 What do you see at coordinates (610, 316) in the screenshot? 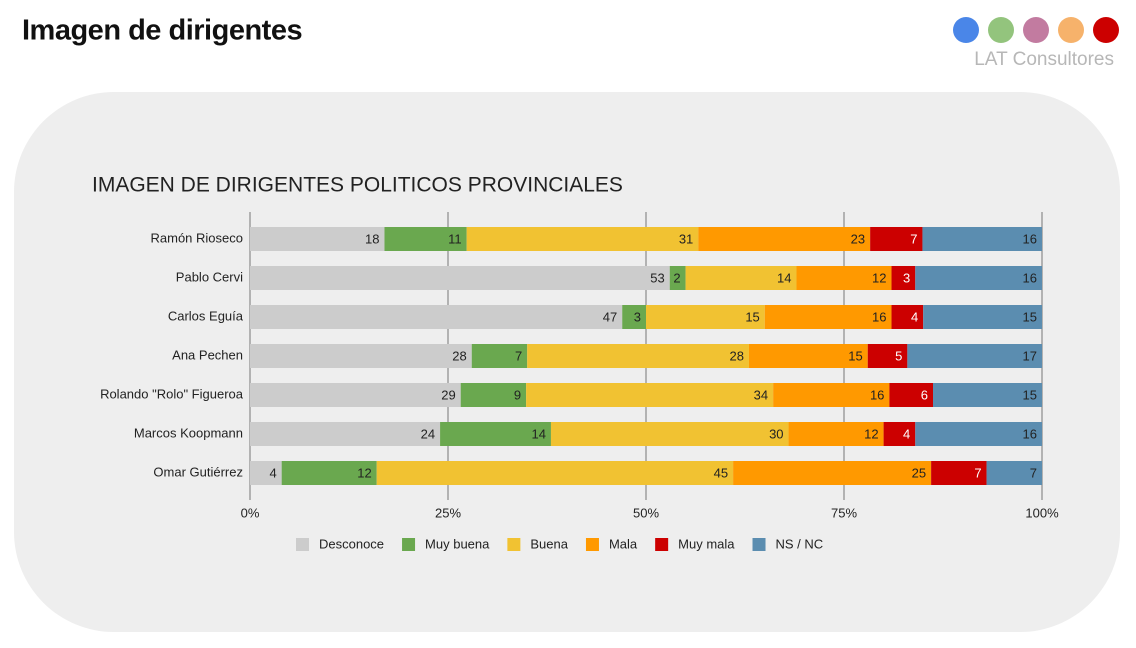
I see `data-label: 47` at bounding box center [610, 316].